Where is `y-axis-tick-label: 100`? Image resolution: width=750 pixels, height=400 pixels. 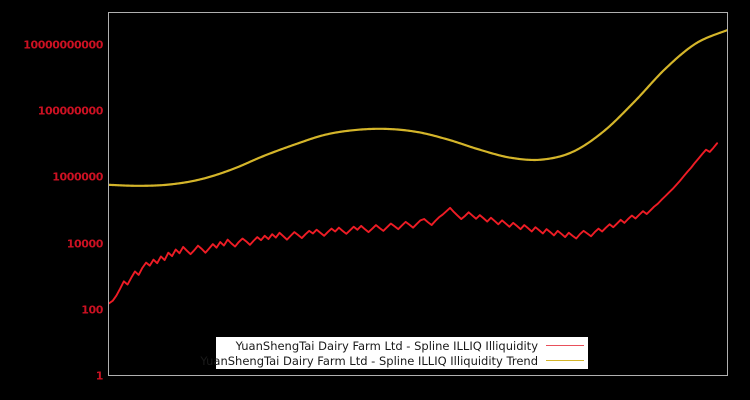 y-axis-tick-label: 100 is located at coordinates (92, 310).